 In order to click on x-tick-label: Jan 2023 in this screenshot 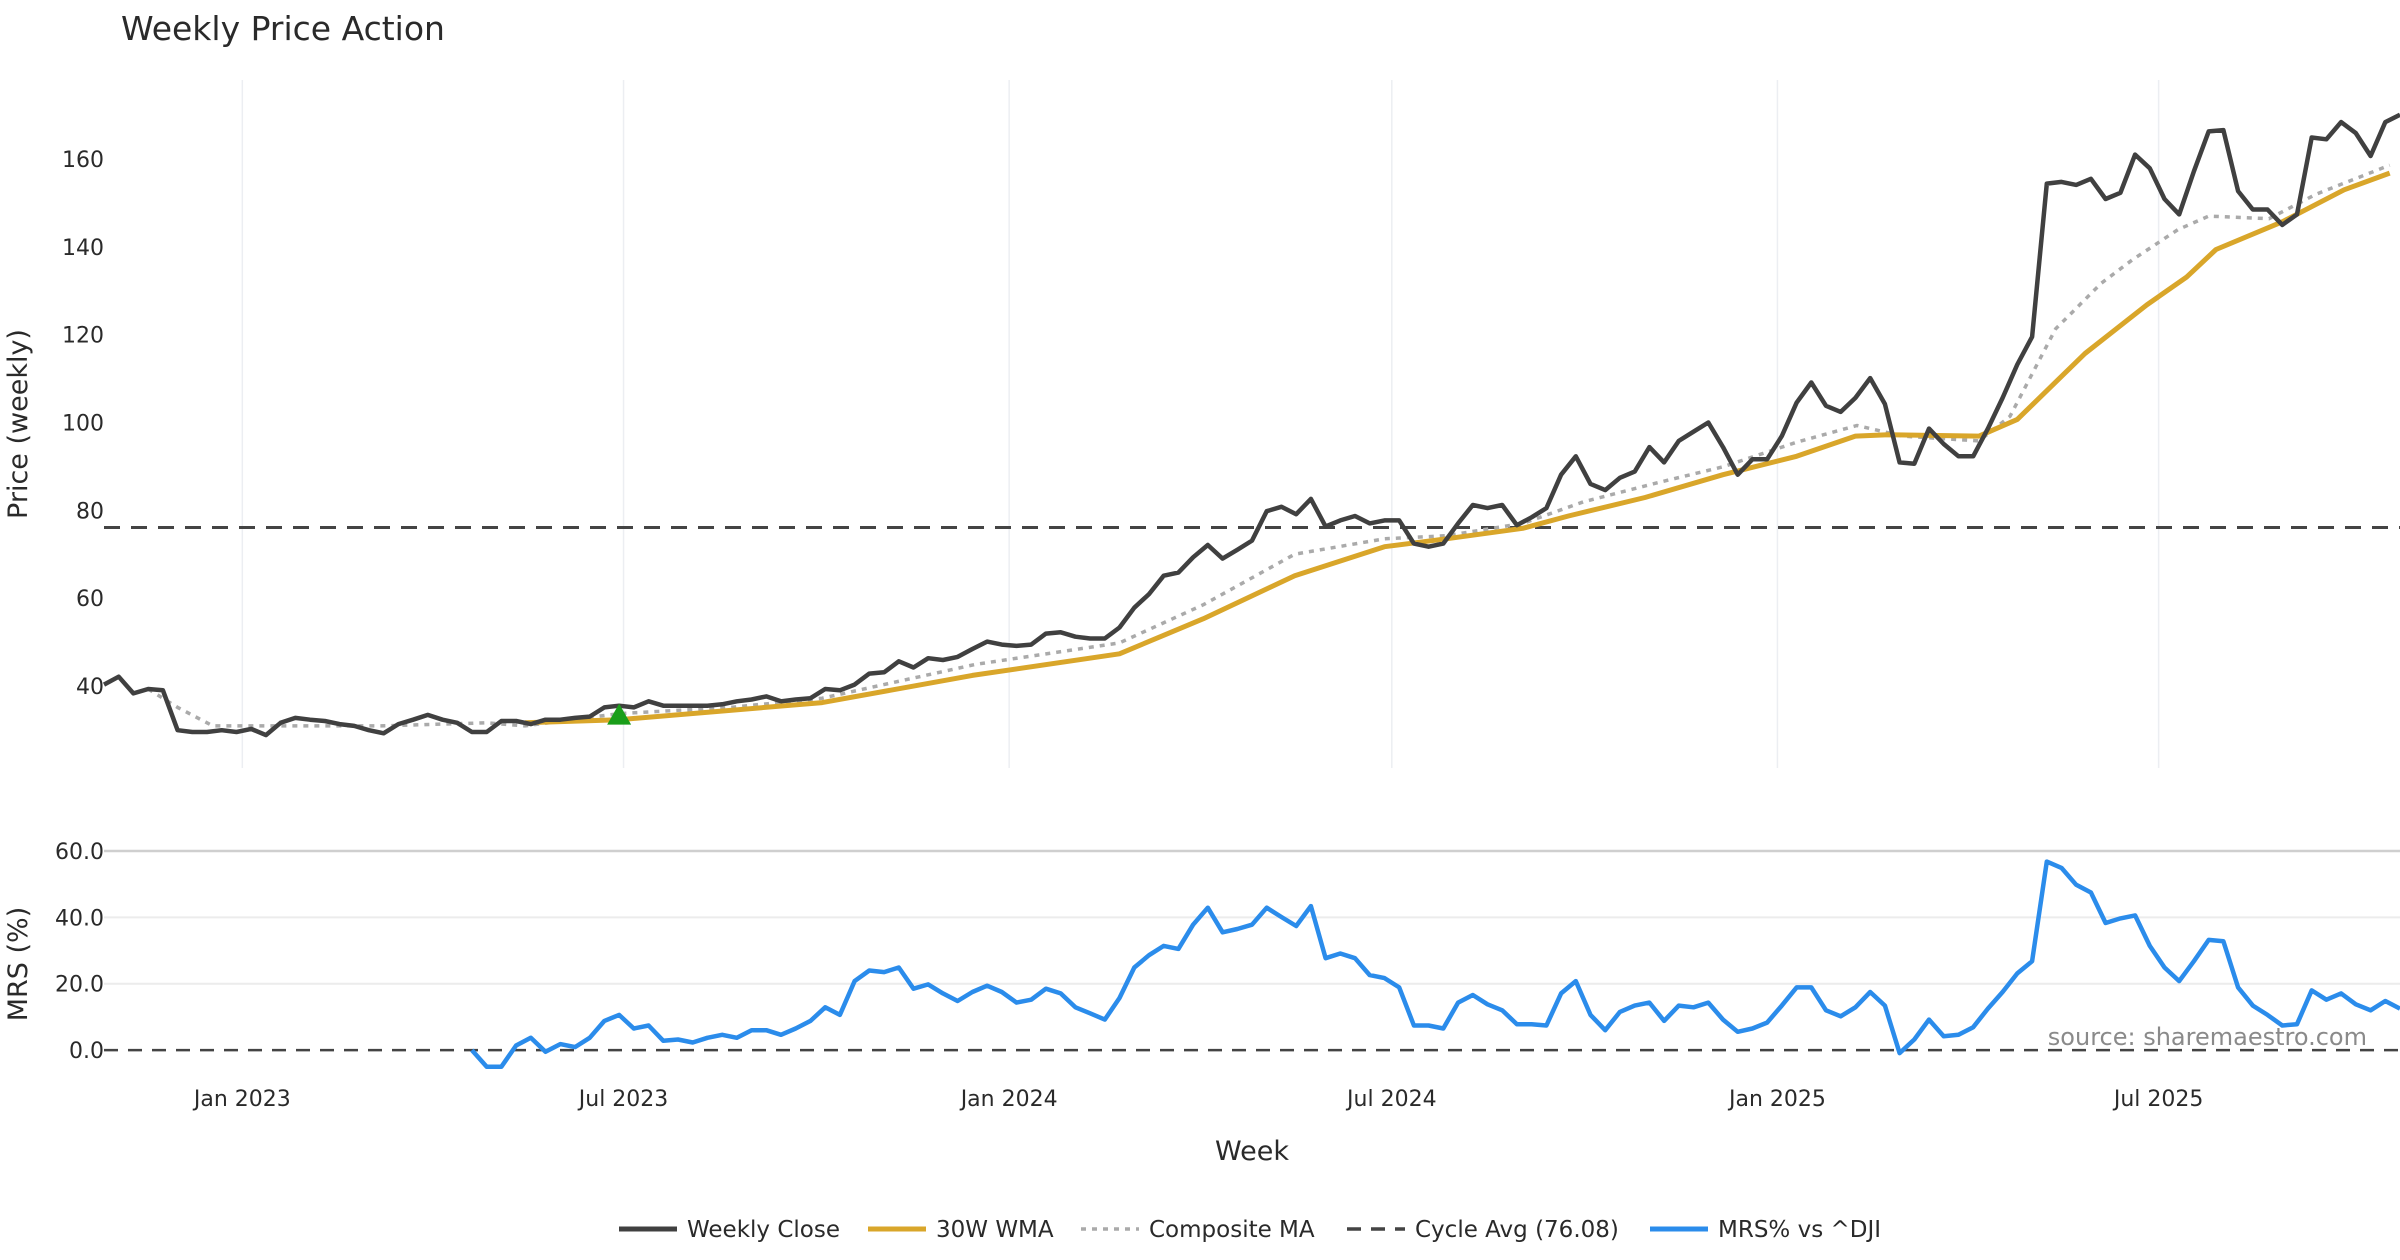, I will do `click(241, 1099)`.